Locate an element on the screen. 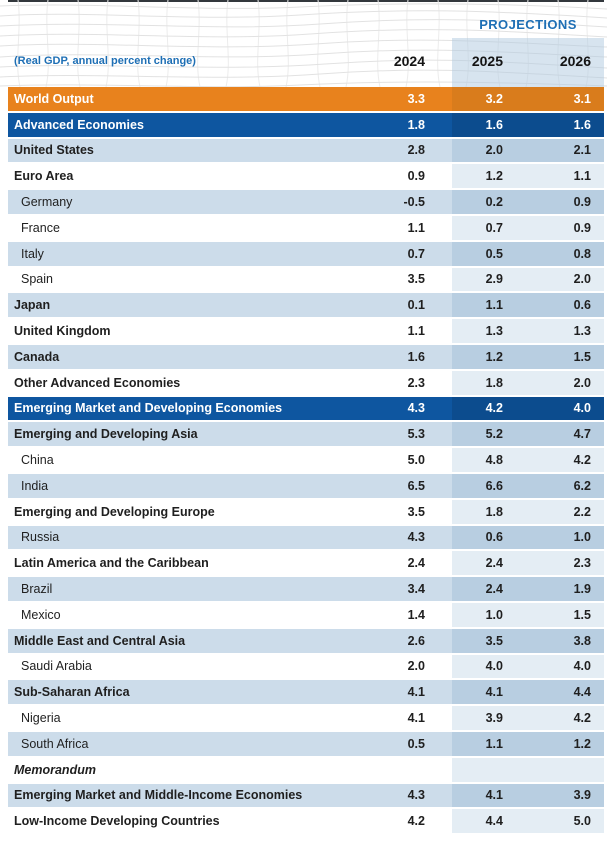  projections-header-label: PROJECTIONS is located at coordinates (528, 24).